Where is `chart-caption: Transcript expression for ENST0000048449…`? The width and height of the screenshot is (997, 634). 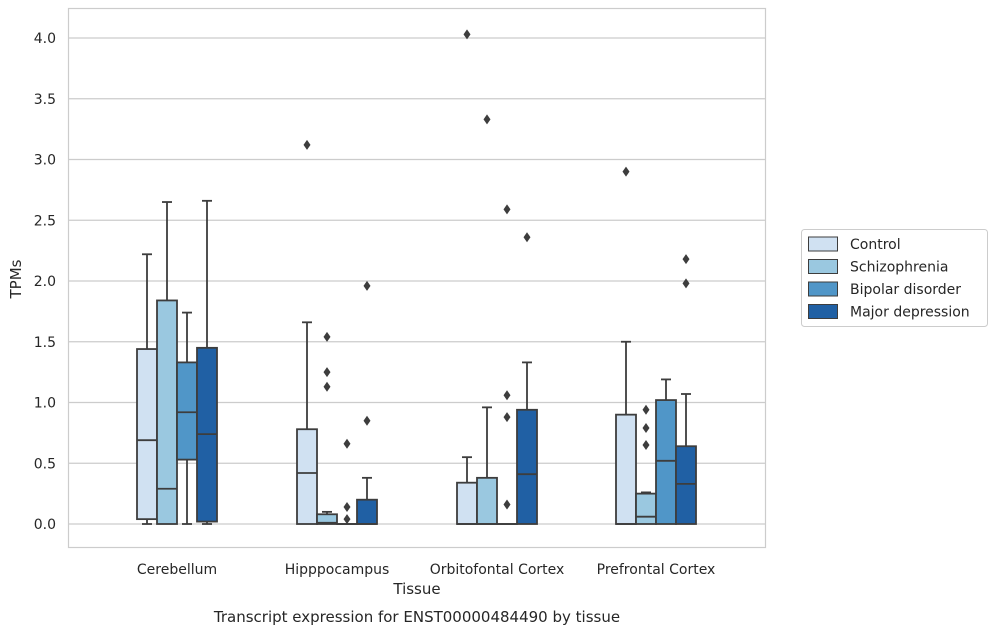
chart-caption: Transcript expression for ENST0000048449… is located at coordinates (416, 617).